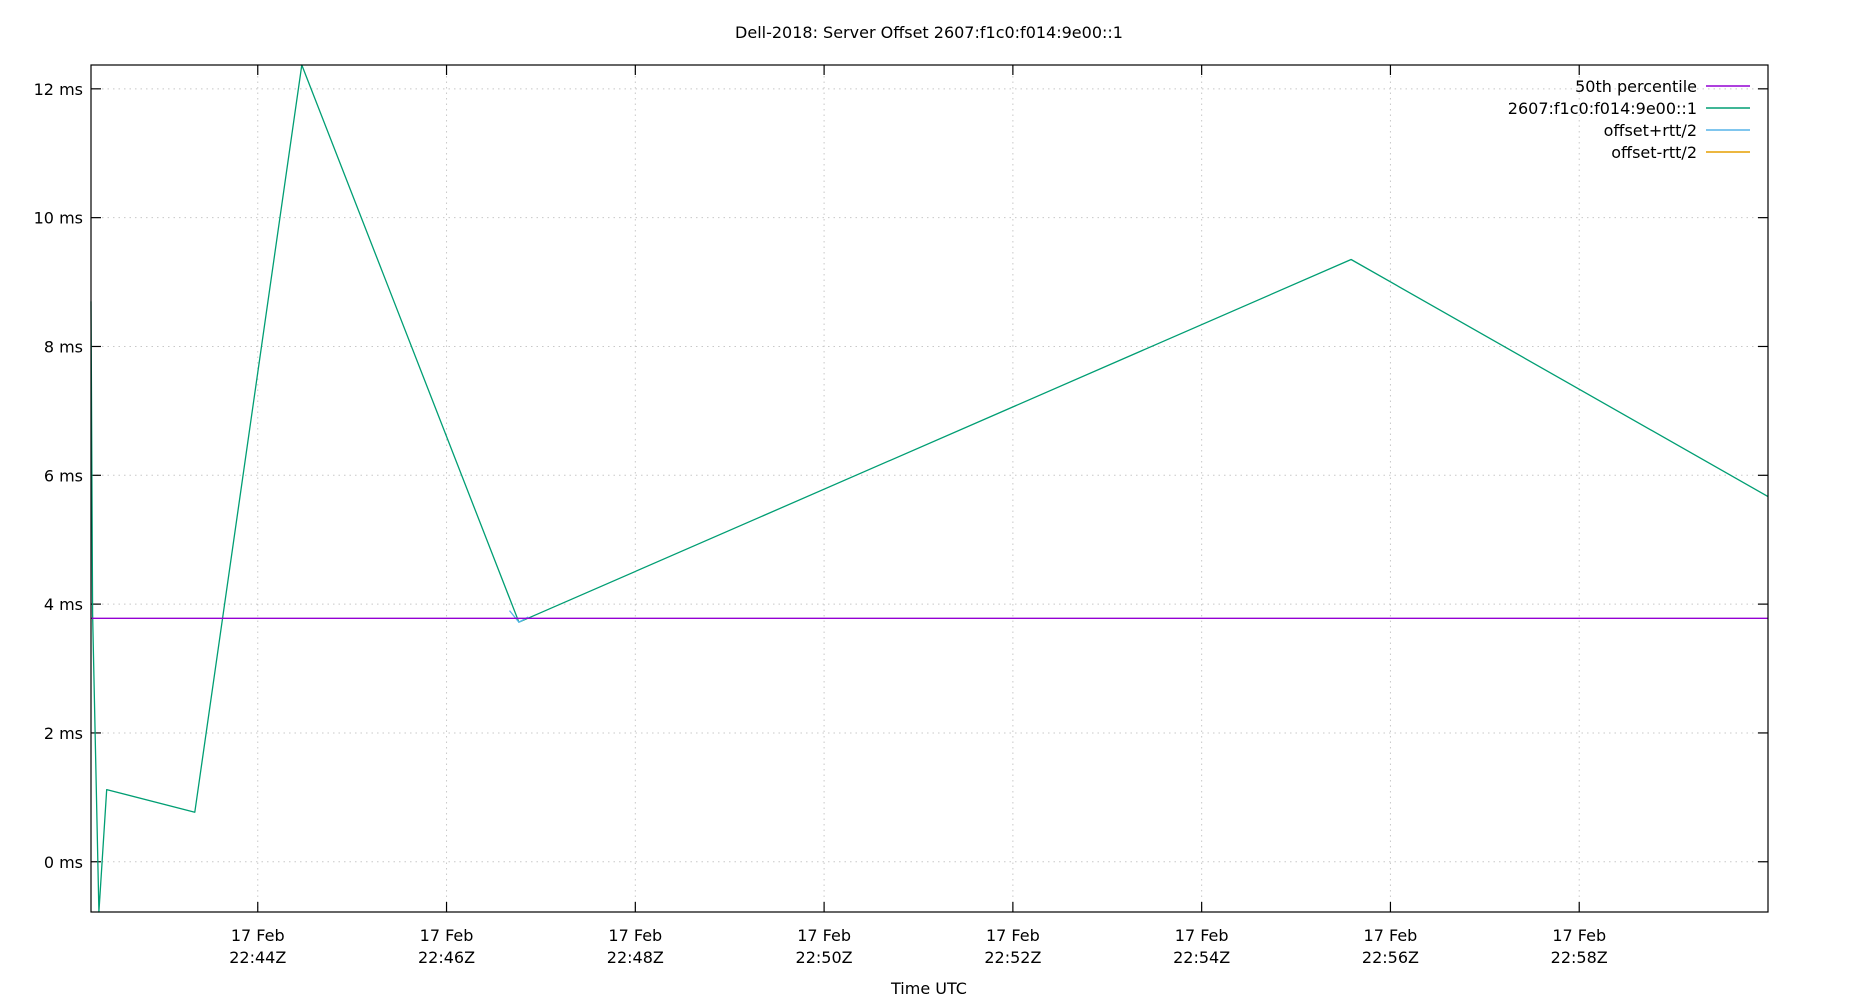 Image resolution: width=1850 pixels, height=1000 pixels. Describe the element at coordinates (257, 957) in the screenshot. I see `x-tick-label-time: 22:44Z` at that location.